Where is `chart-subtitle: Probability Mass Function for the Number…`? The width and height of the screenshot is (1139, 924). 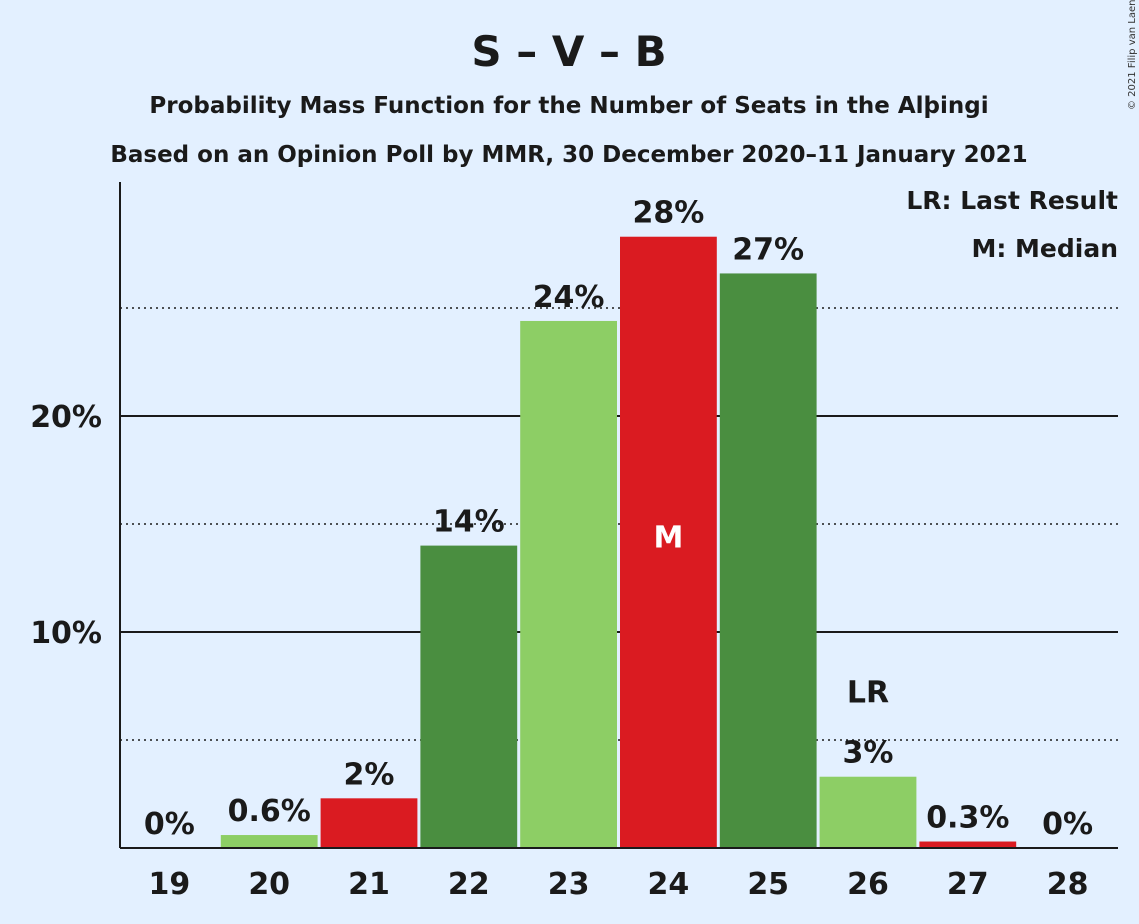 chart-subtitle: Probability Mass Function for the Number… is located at coordinates (568, 106).